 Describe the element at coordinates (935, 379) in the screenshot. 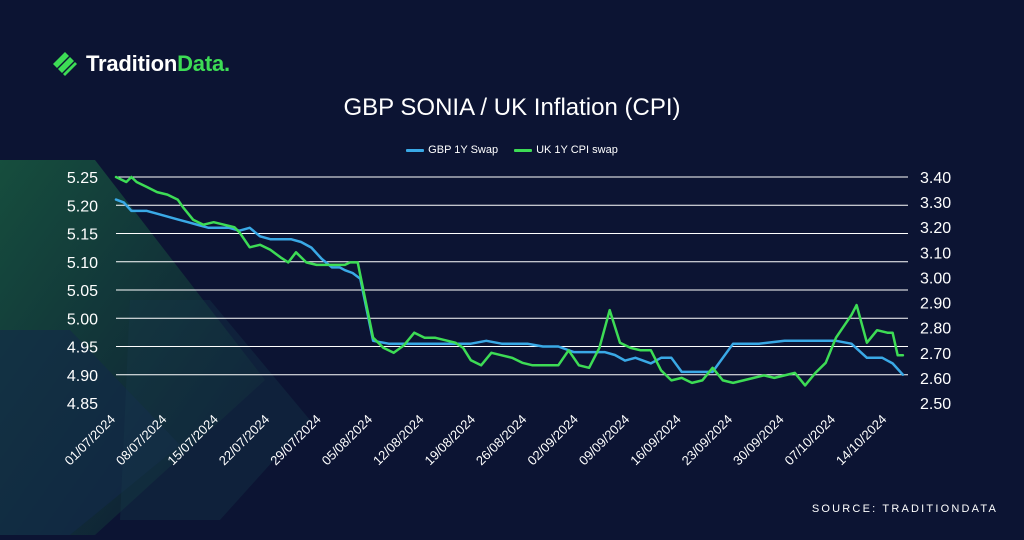

I see `right-tick-label: 2.60` at that location.